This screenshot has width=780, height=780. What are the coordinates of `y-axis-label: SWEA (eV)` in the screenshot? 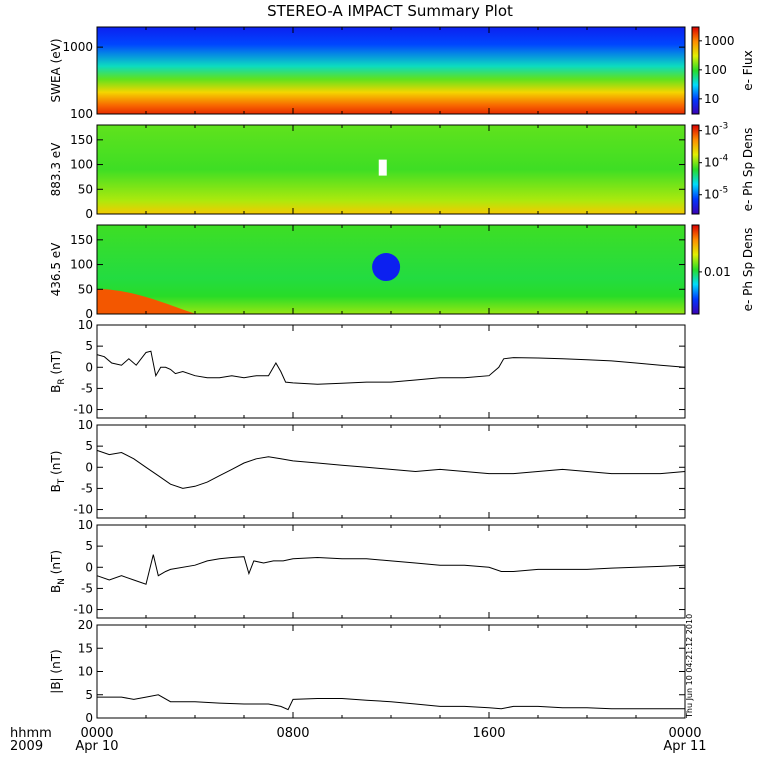 It's located at (56, 70).